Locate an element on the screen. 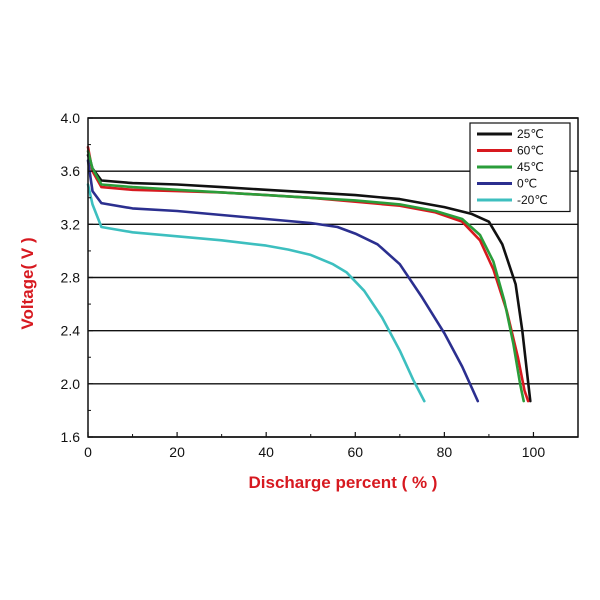  y-axis-label: Voltage( V ) is located at coordinates (27, 283).